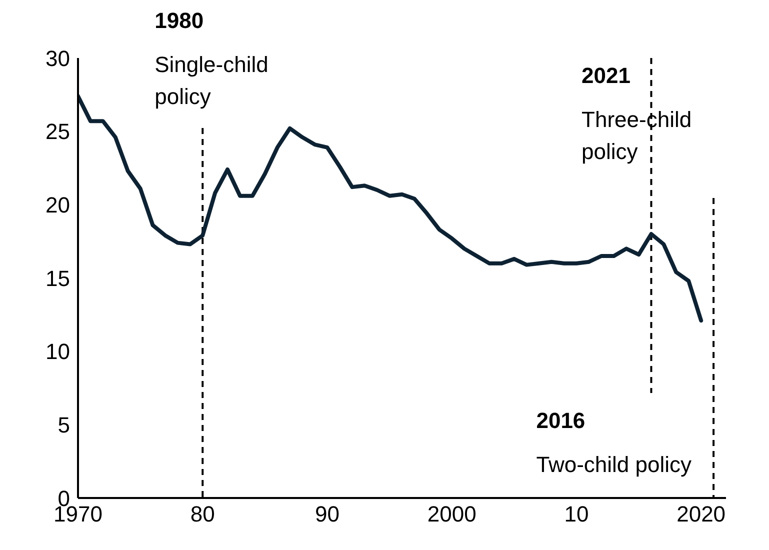  I want to click on y-tick-label: 10, so click(58, 351).